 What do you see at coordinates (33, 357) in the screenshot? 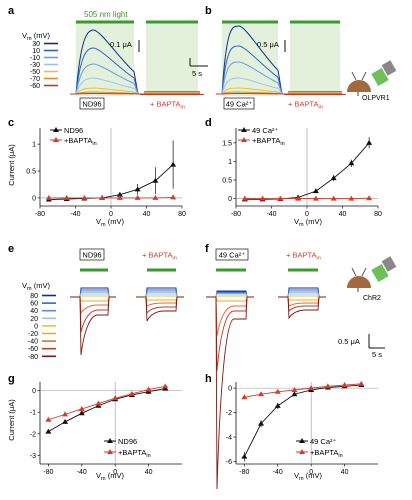
I see `voltage-label-e: -80` at bounding box center [33, 357].